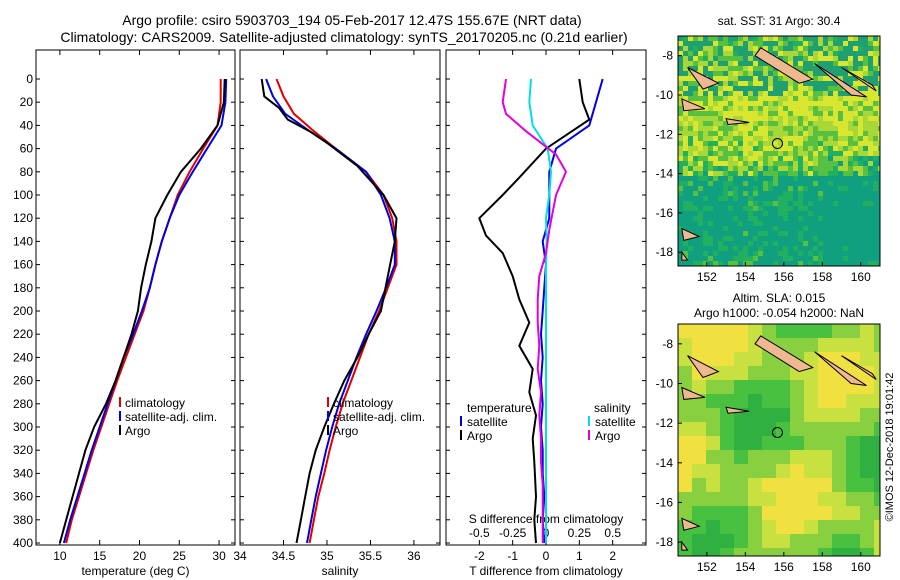 The image size is (900, 580). Describe the element at coordinates (27, 102) in the screenshot. I see `depth-tick-label: 20` at that location.